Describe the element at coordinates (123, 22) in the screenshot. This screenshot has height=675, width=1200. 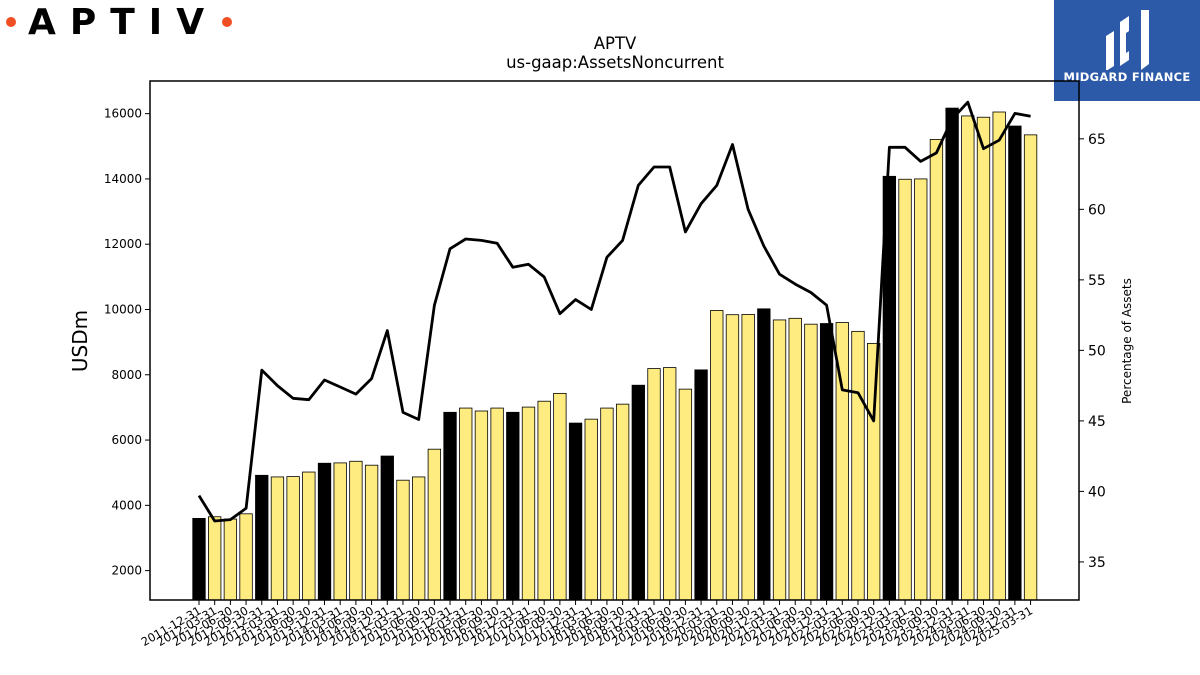
I see `aptiv-logo-text: APTIV` at that location.